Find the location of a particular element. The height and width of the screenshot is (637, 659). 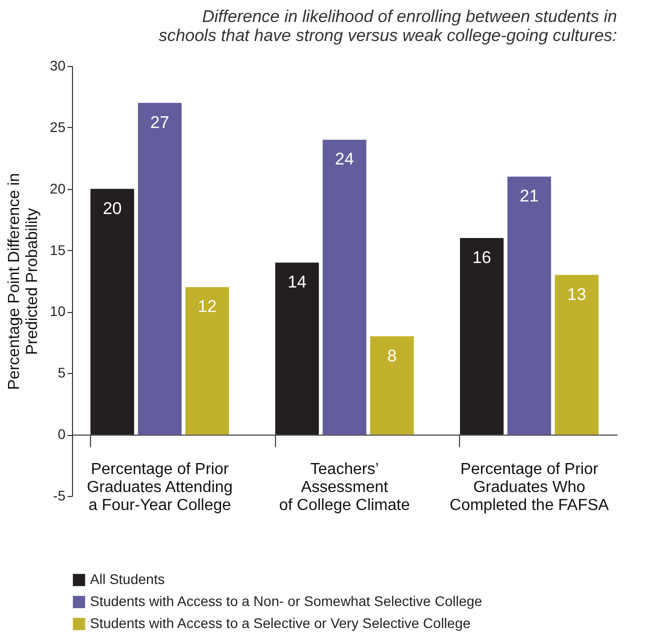

y-tick-label: 5 is located at coordinates (62, 372).